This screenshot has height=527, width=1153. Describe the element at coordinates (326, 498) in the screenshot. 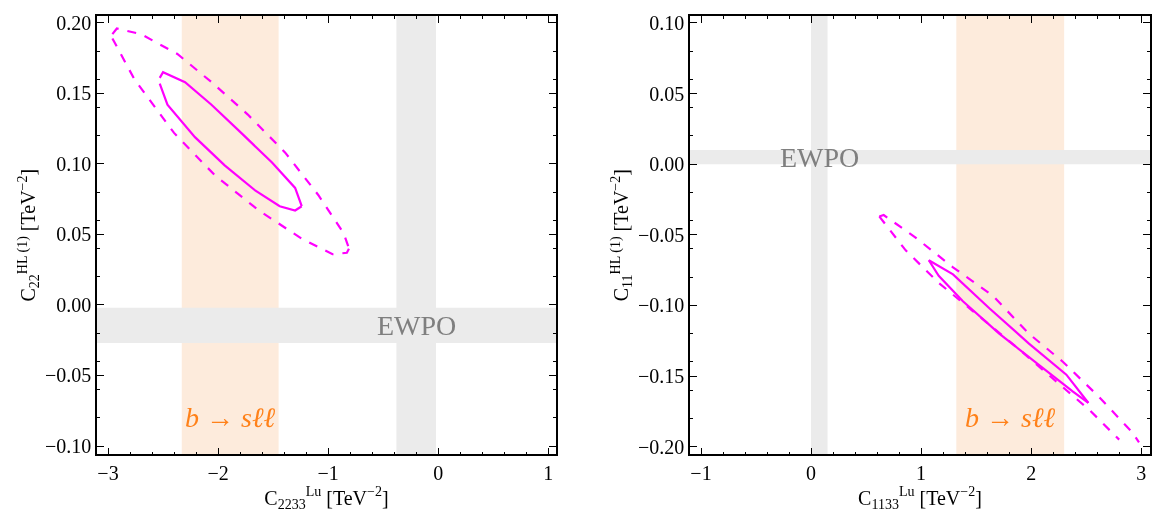

I see `x-axis-title: C$_{2233}$$^{Lu}$ [TeV$^{−2}$]` at that location.